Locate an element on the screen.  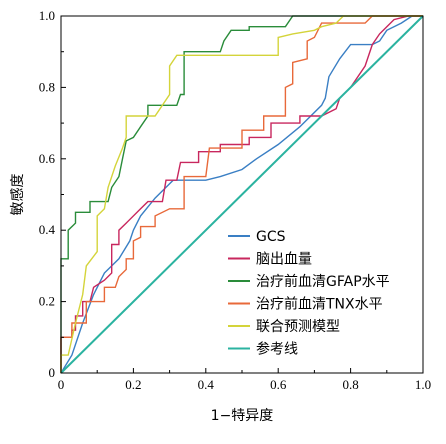
x-tick-label: 0.8 is located at coordinates (350, 384).